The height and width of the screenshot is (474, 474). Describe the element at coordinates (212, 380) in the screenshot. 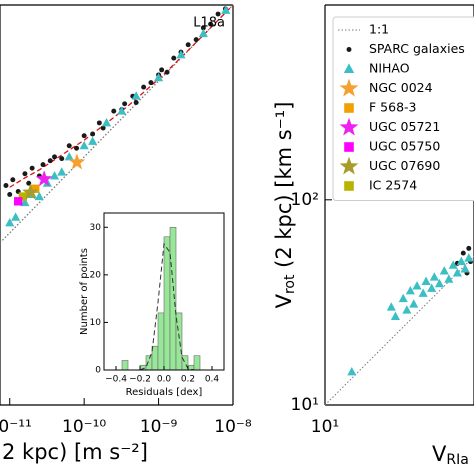

I see `x-tick-label: 0.4` at that location.